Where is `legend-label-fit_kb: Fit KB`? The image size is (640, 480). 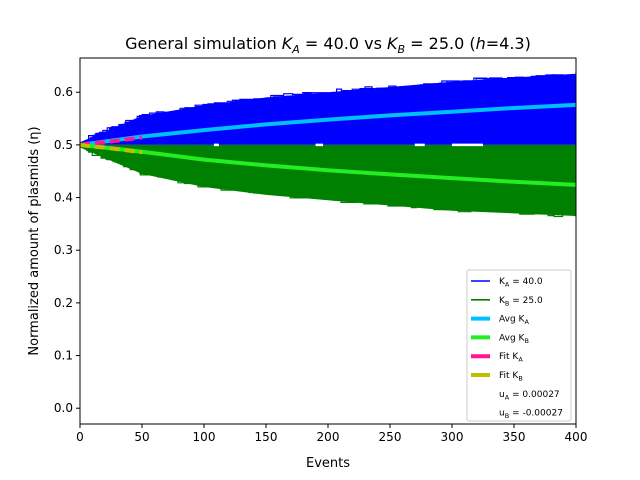
legend-label-fit_kb: Fit KB is located at coordinates (511, 377).